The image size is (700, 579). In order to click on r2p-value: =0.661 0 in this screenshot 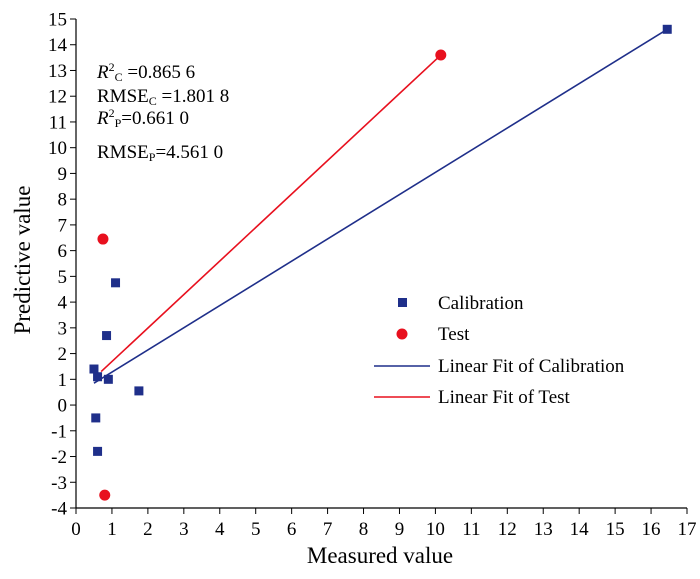, I will do `click(155, 118)`.